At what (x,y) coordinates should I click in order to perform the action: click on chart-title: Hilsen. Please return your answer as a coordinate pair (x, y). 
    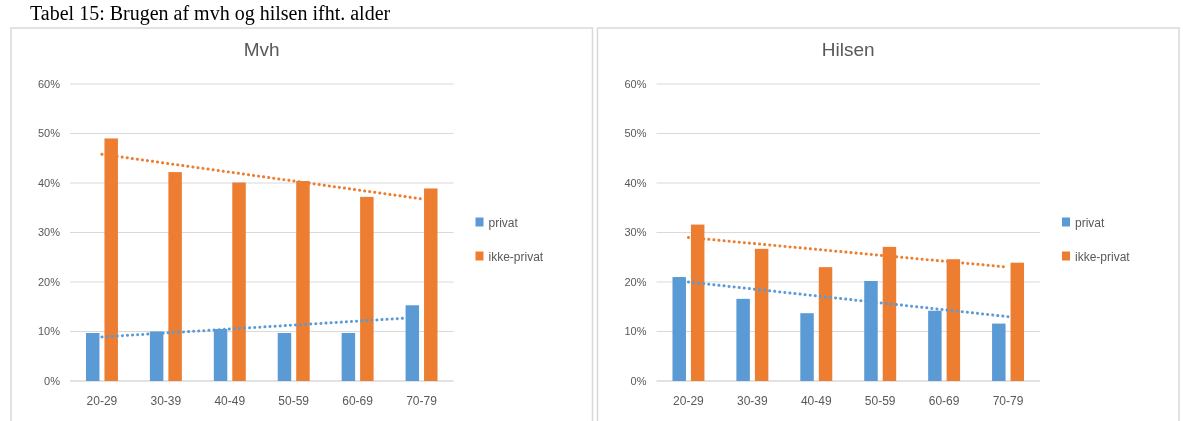
    Looking at the image, I should click on (848, 49).